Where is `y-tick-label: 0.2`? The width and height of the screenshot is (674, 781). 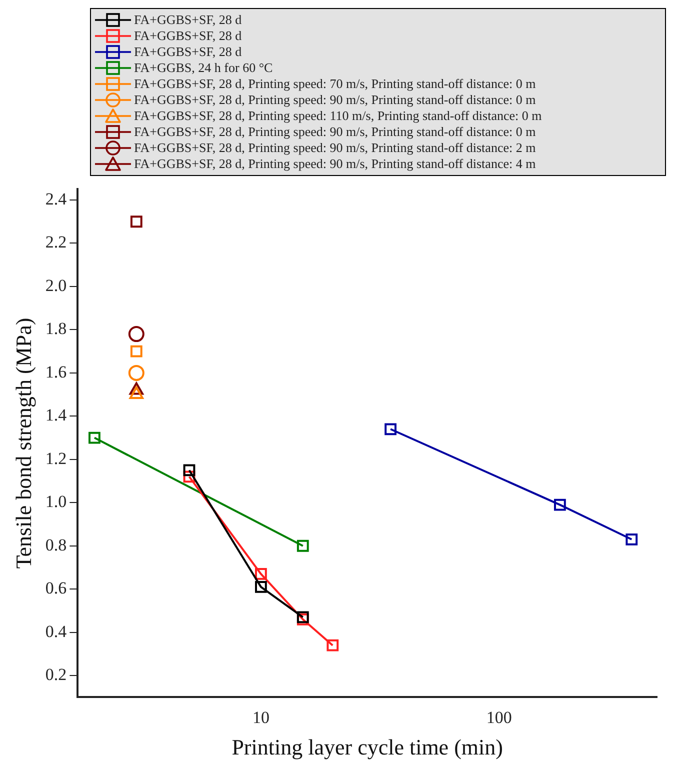
y-tick-label: 0.2 is located at coordinates (56, 674).